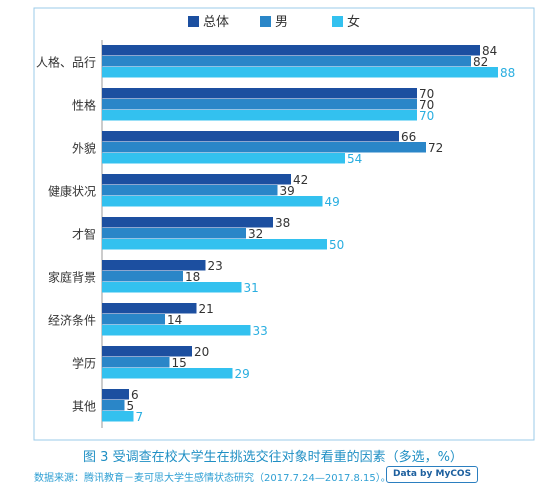  Describe the element at coordinates (84, 407) in the screenshot. I see `category-label: 其他` at that location.